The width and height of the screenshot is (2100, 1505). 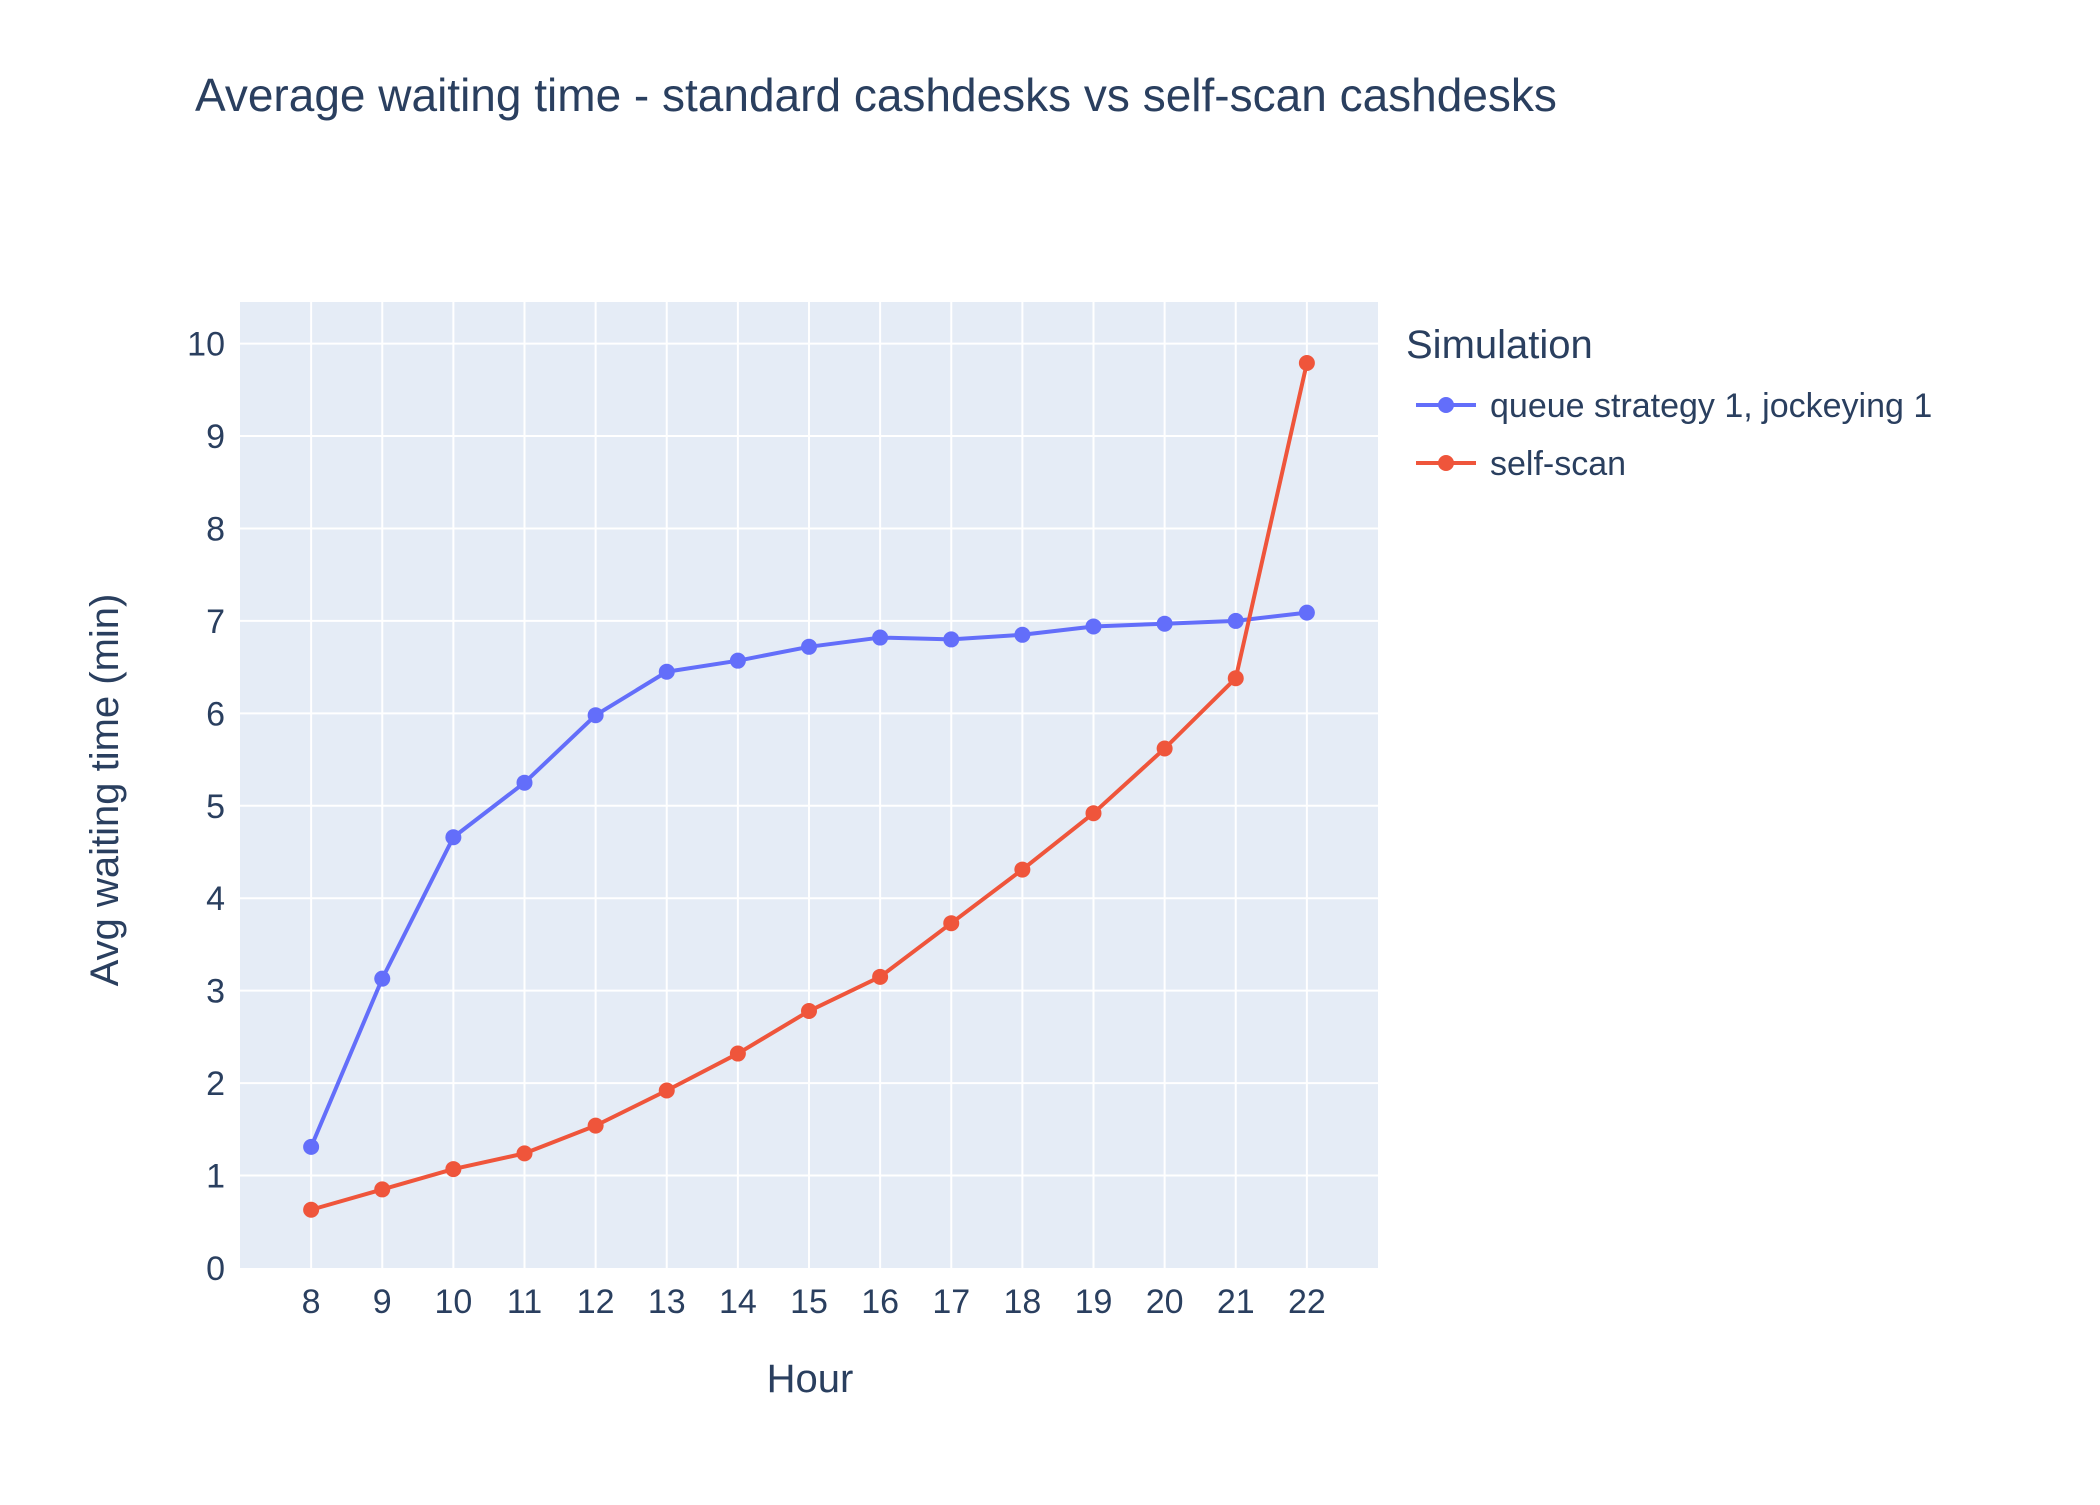 I want to click on x-tick-label: 12, so click(x=596, y=1302).